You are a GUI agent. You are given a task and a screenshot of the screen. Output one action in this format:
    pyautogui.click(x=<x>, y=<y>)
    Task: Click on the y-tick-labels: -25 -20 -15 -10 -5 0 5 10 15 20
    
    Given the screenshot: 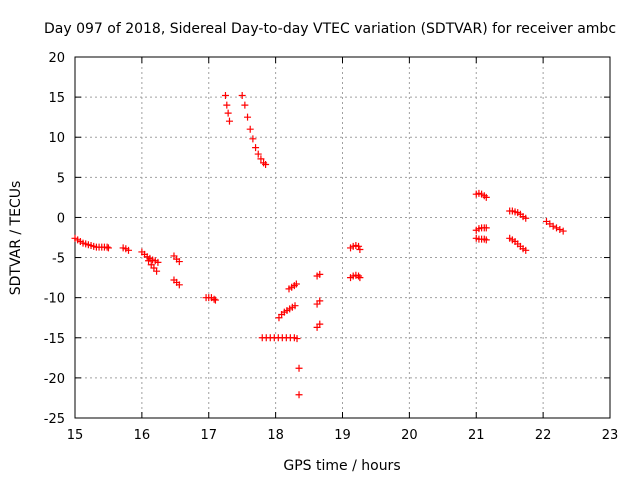 What is the action you would take?
    pyautogui.click(x=54, y=239)
    